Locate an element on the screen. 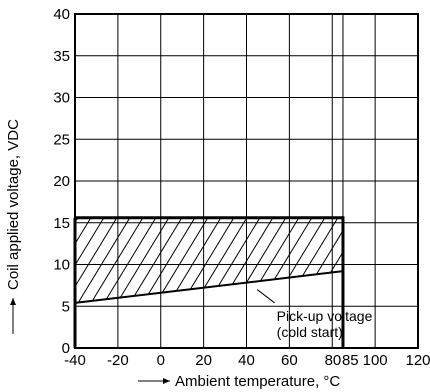  annotation-leader is located at coordinates (265, 296).